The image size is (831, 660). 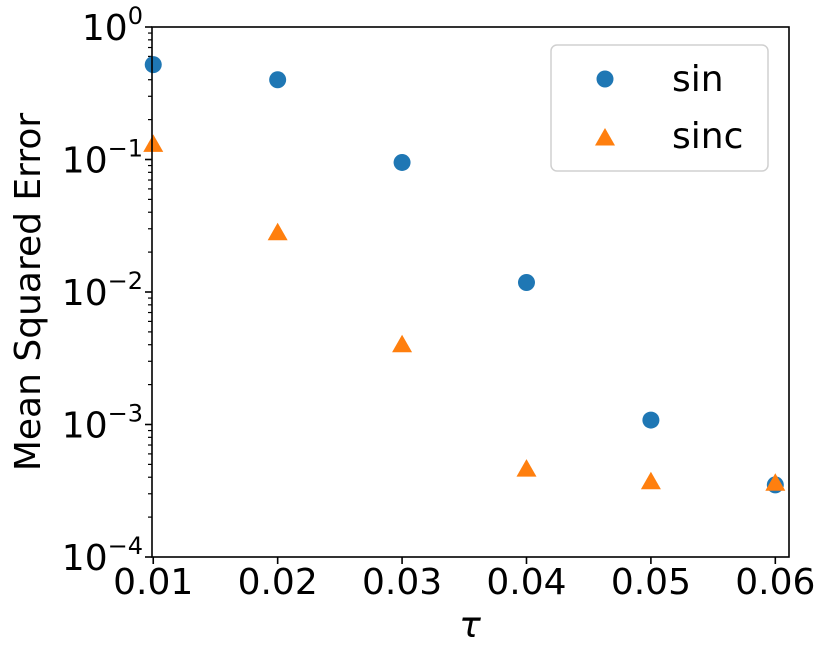 I want to click on legend-label-sinc: sinc, so click(x=707, y=136).